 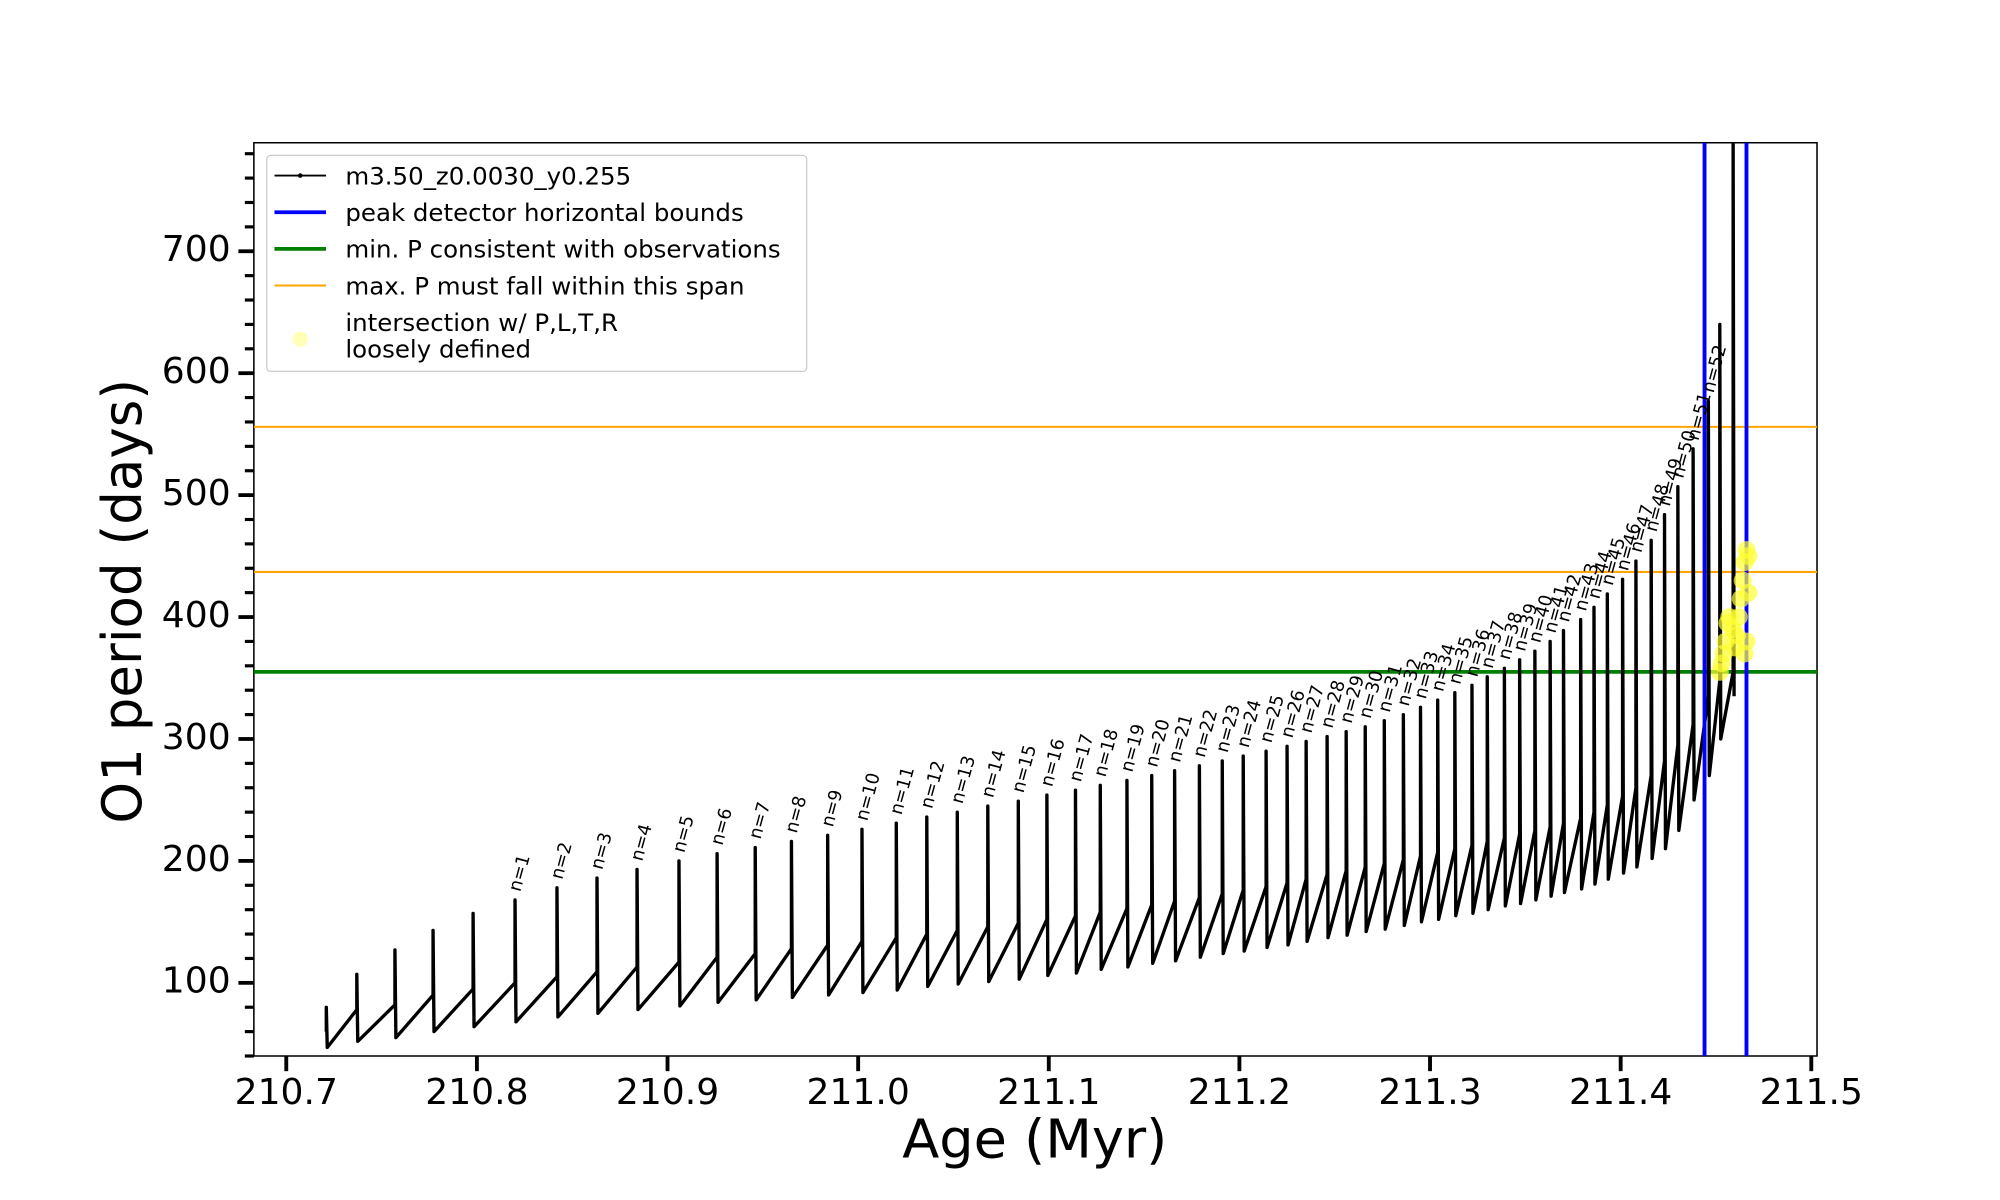 I want to click on y-tick-label: 600, so click(x=196, y=371).